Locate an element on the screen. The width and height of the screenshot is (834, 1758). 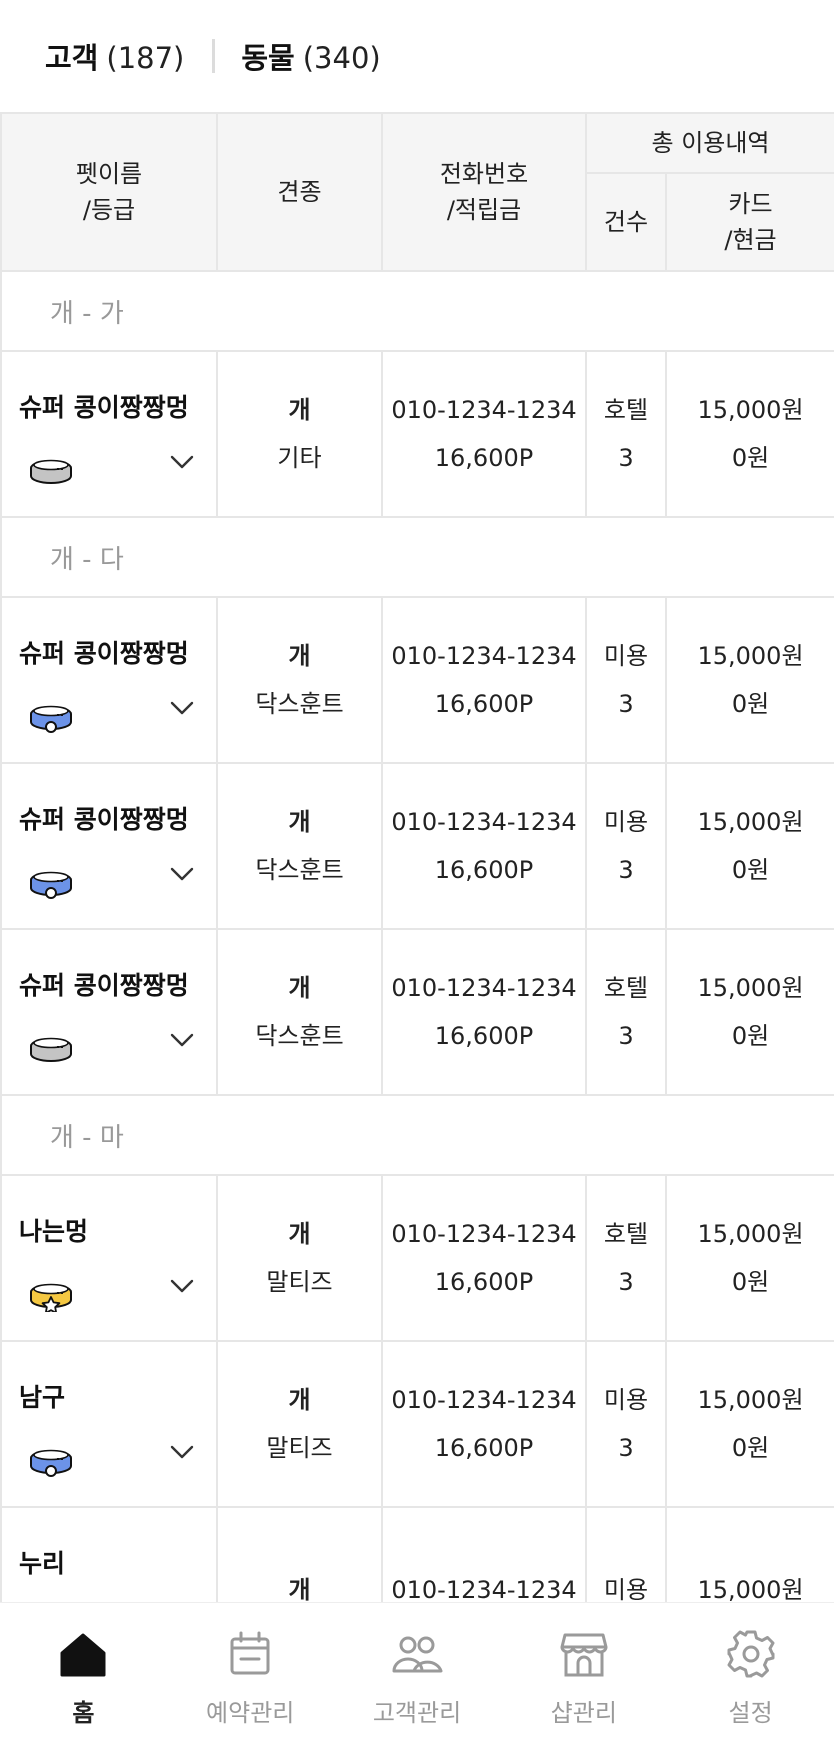
nav-item-home: 홈 is located at coordinates (83, 1680).